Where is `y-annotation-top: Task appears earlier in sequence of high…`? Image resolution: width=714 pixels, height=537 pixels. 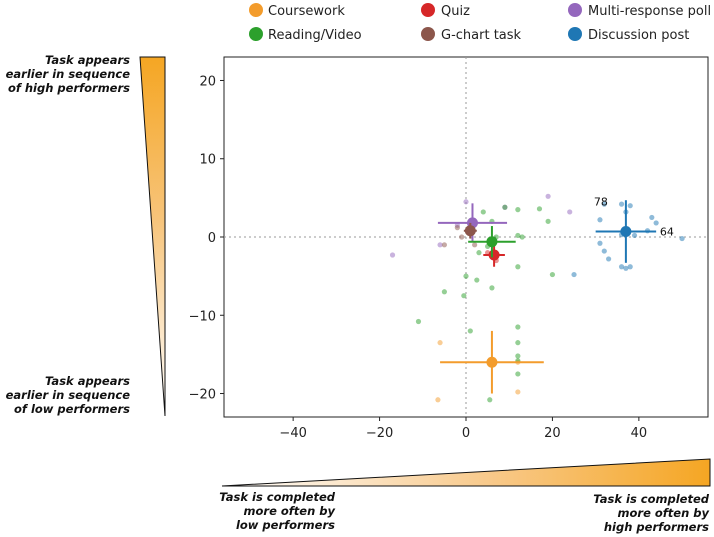
y-annotation-top: Task appears earlier in sequence of high… is located at coordinates (68, 74).